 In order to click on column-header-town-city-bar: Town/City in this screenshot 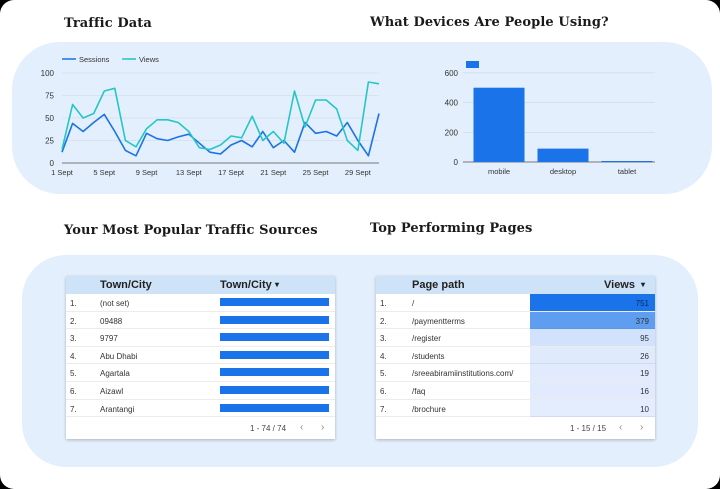, I will do `click(246, 285)`.